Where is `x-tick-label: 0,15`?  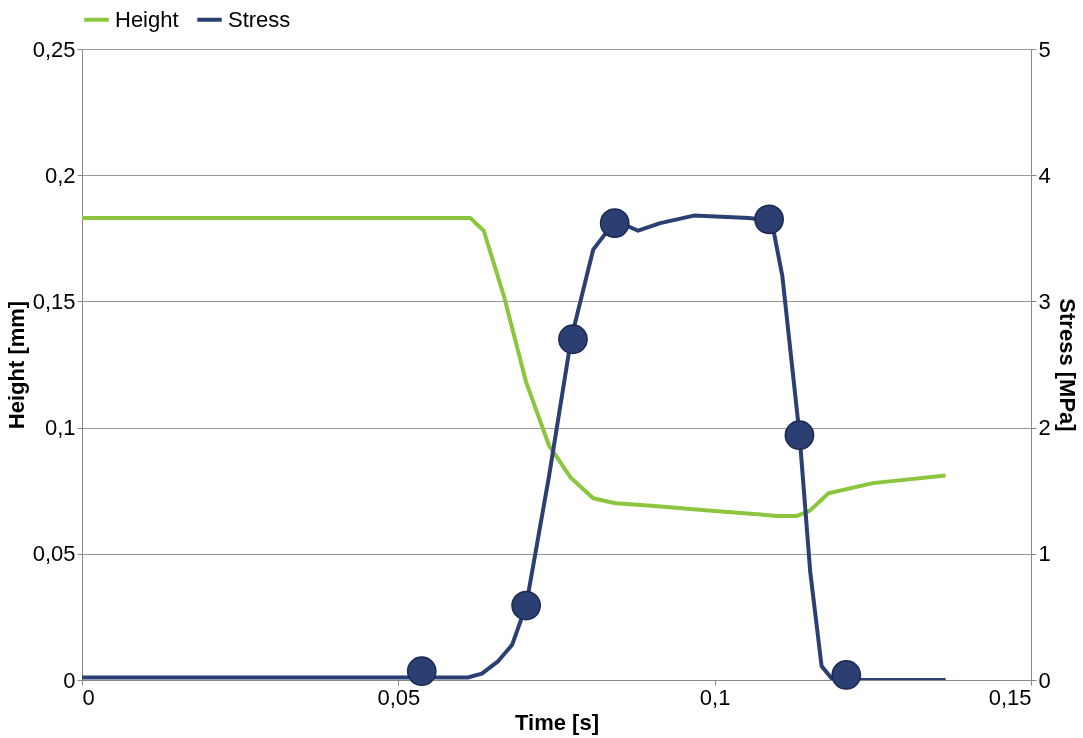
x-tick-label: 0,15 is located at coordinates (1010, 697).